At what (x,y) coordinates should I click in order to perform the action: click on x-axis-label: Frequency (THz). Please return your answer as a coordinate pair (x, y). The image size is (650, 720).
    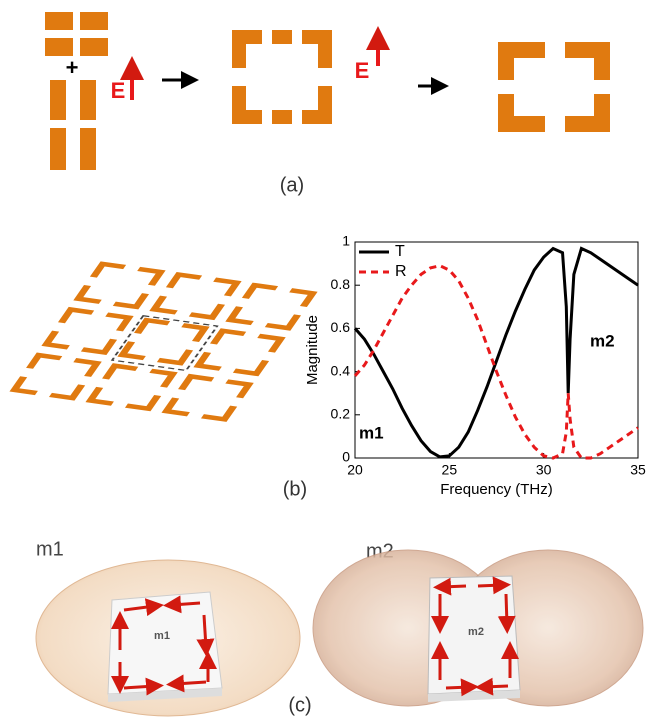
    Looking at the image, I should click on (496, 489).